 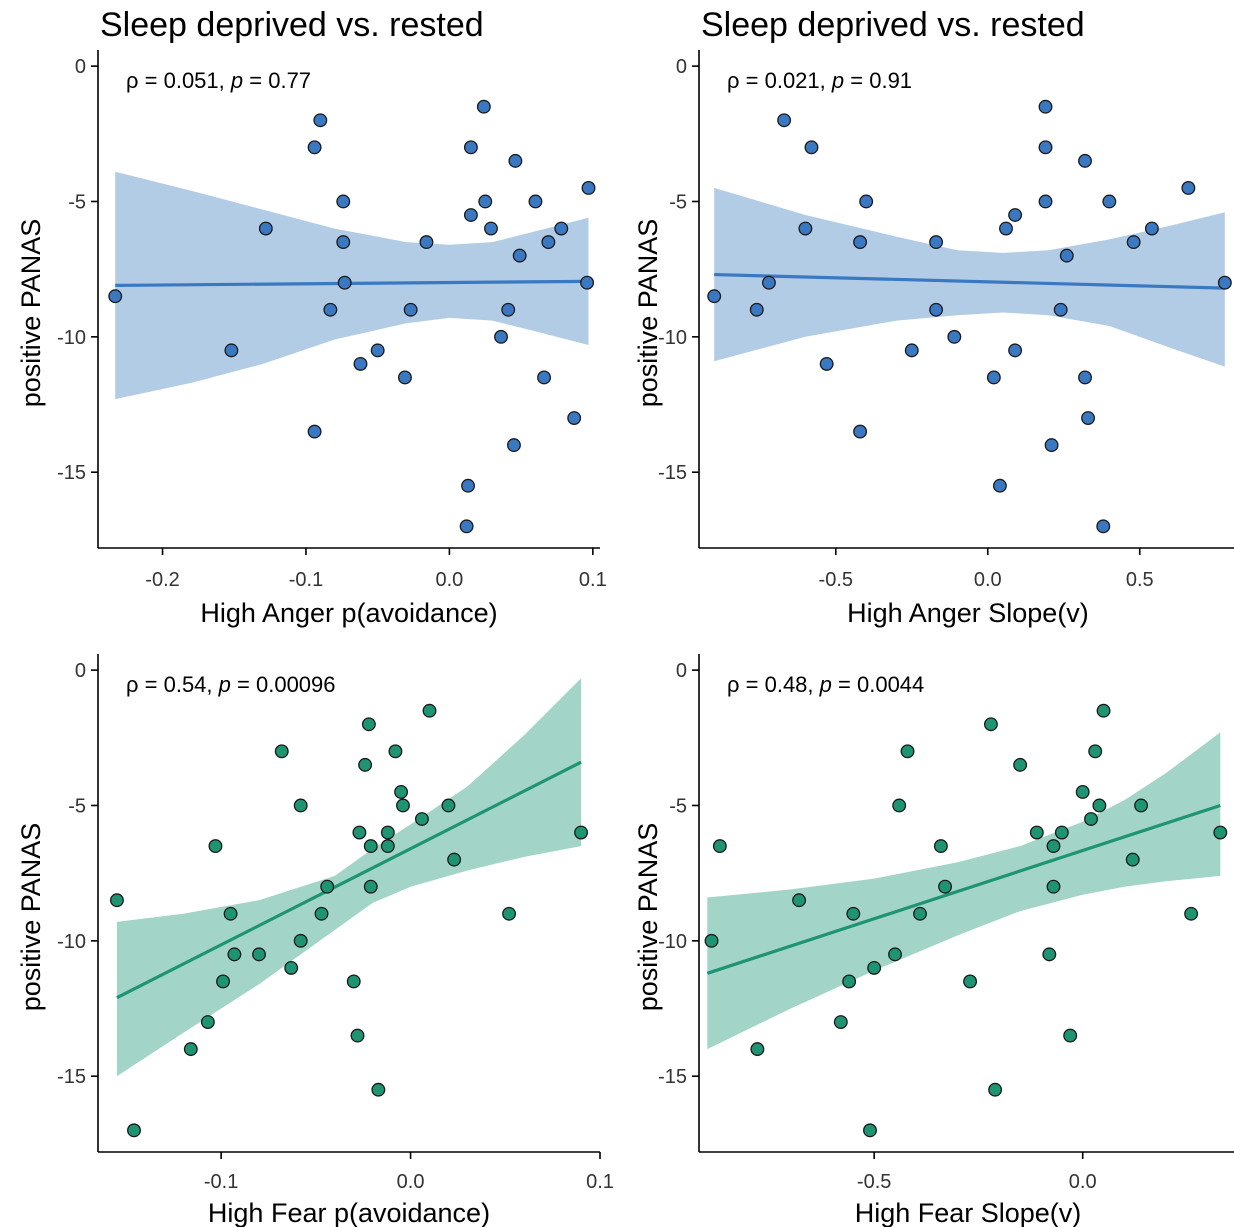 I want to click on p-value: 0.0044, so click(x=890, y=684).